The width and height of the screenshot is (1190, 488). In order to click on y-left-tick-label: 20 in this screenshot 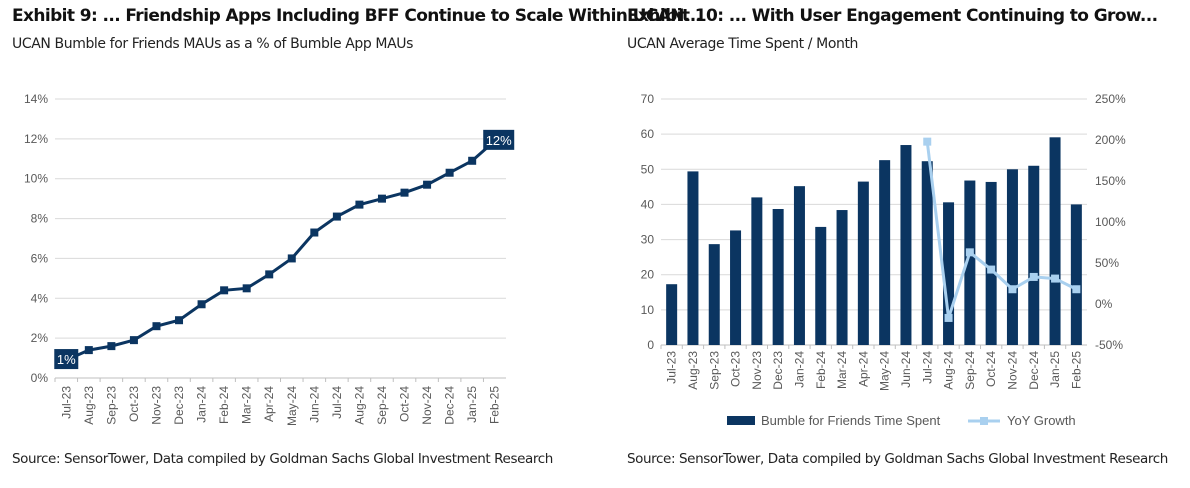, I will do `click(648, 275)`.